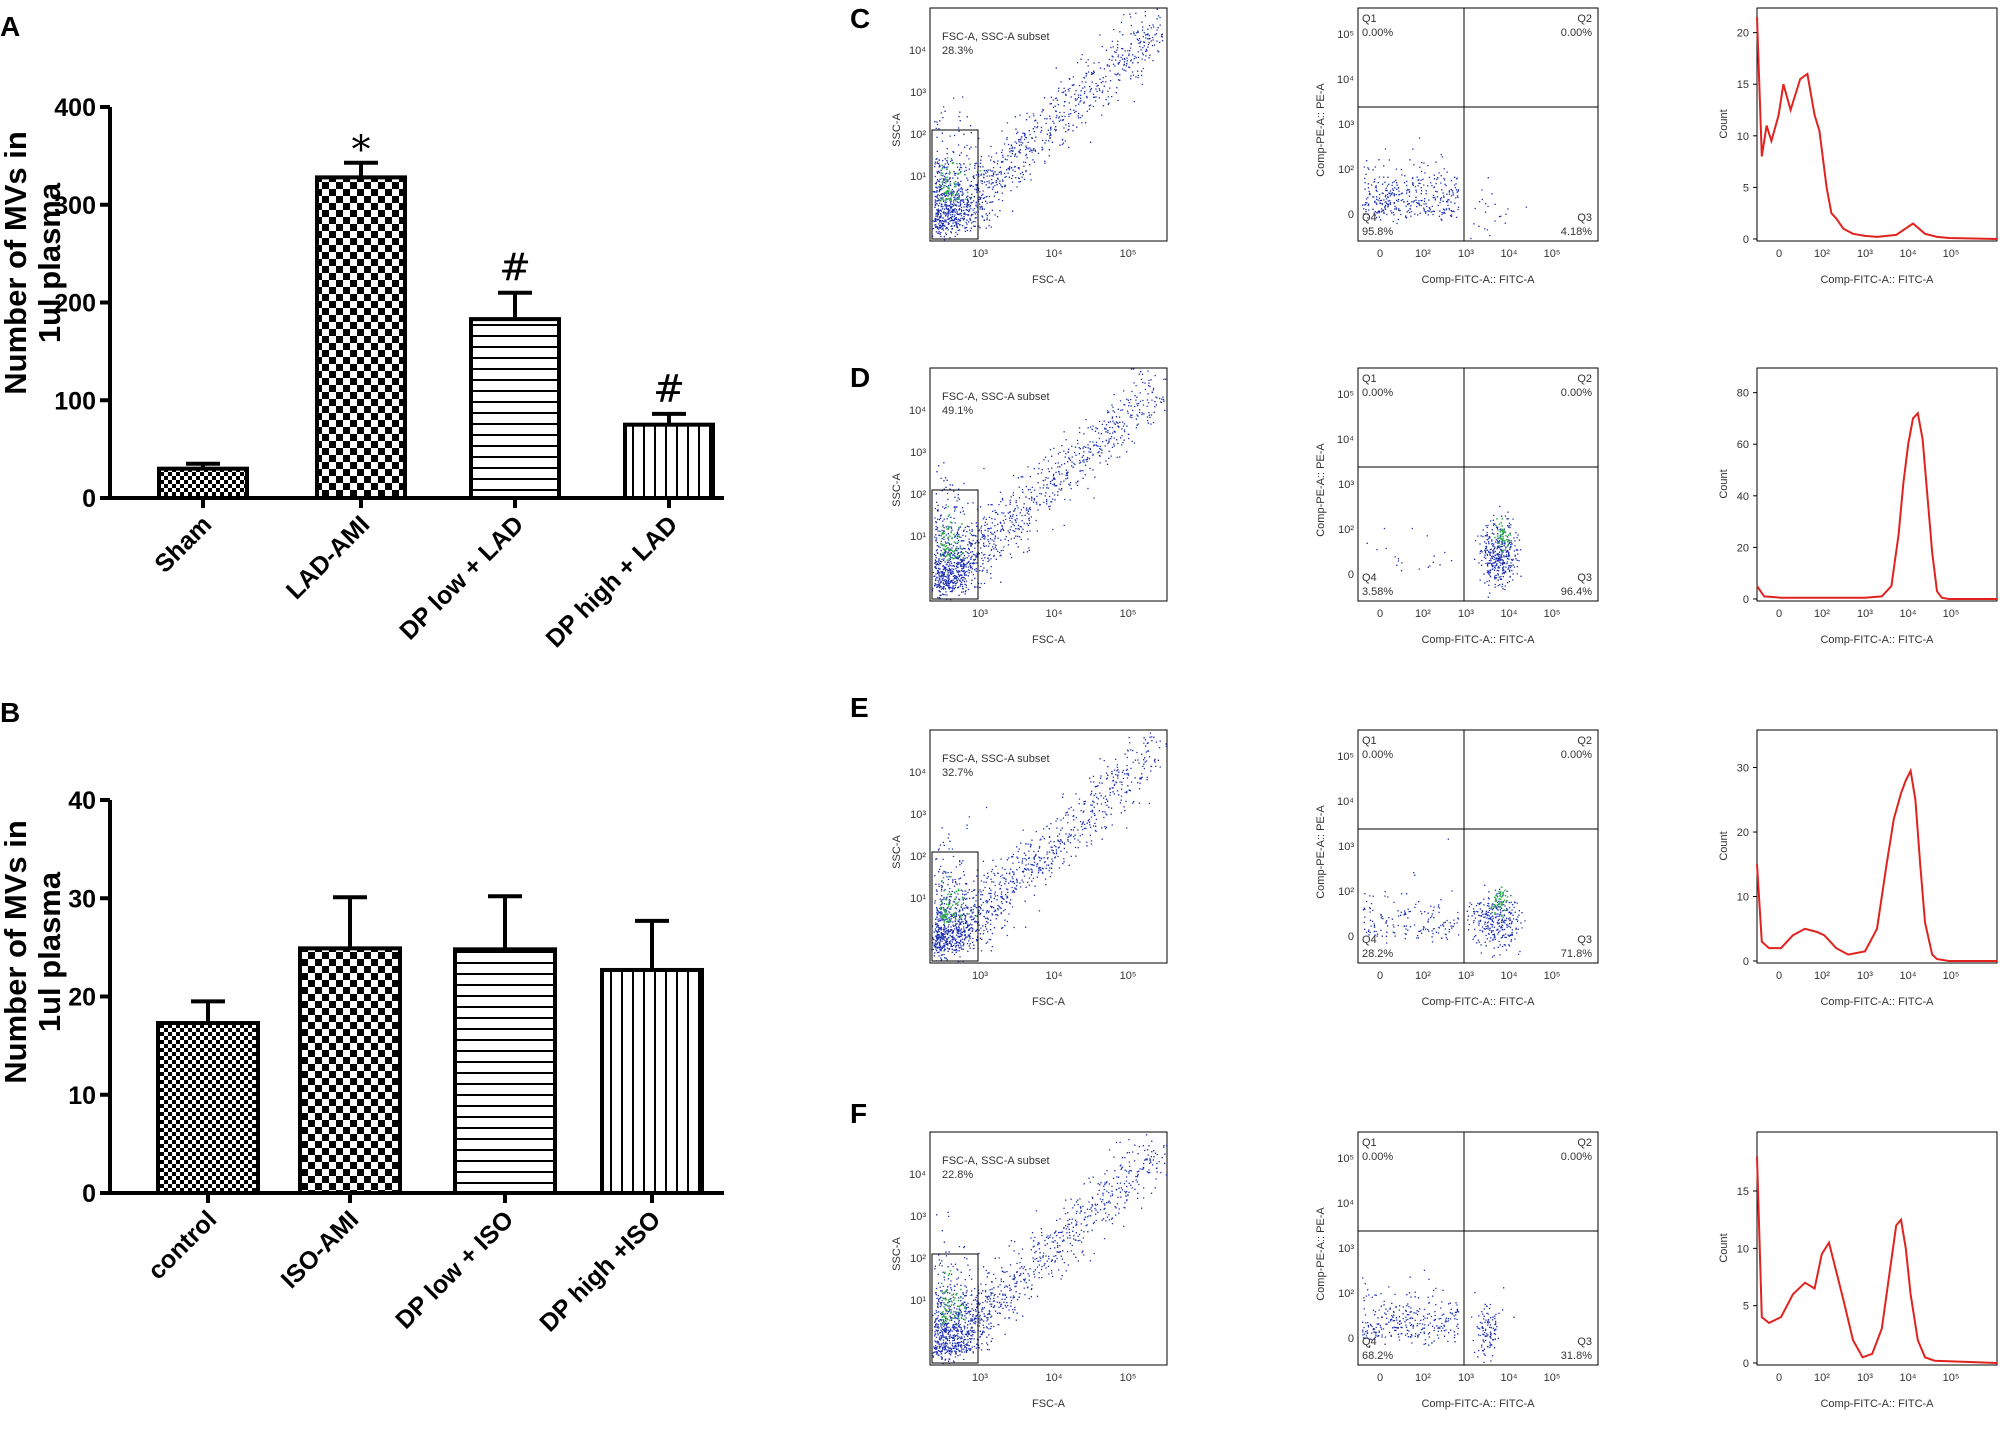  Describe the element at coordinates (1576, 232) in the screenshot. I see `q3-percent: 4.18%` at that location.